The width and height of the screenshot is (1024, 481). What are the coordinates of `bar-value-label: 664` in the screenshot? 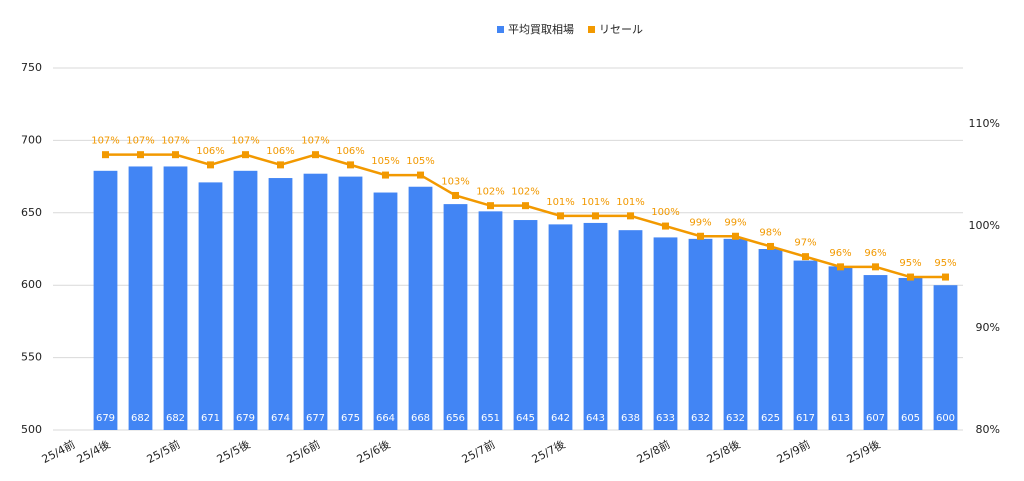 It's located at (385, 418).